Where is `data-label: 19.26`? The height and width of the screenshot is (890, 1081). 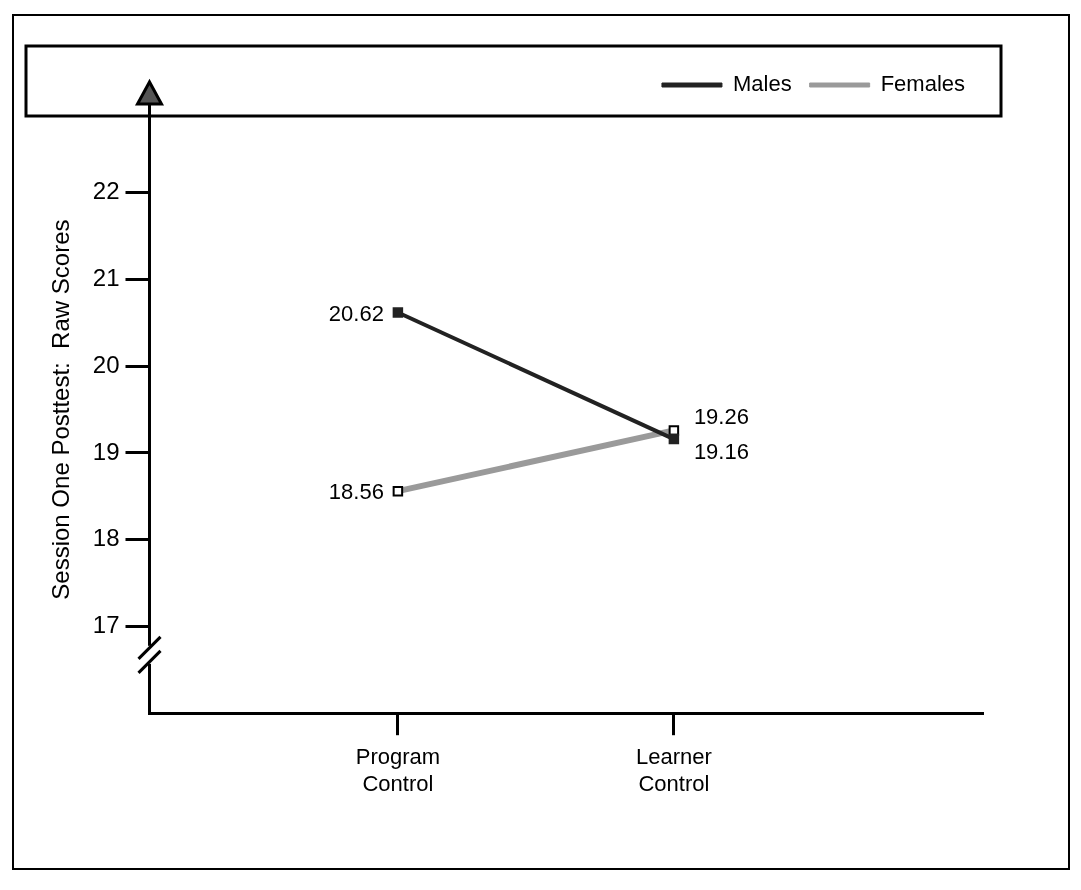 data-label: 19.26 is located at coordinates (721, 417).